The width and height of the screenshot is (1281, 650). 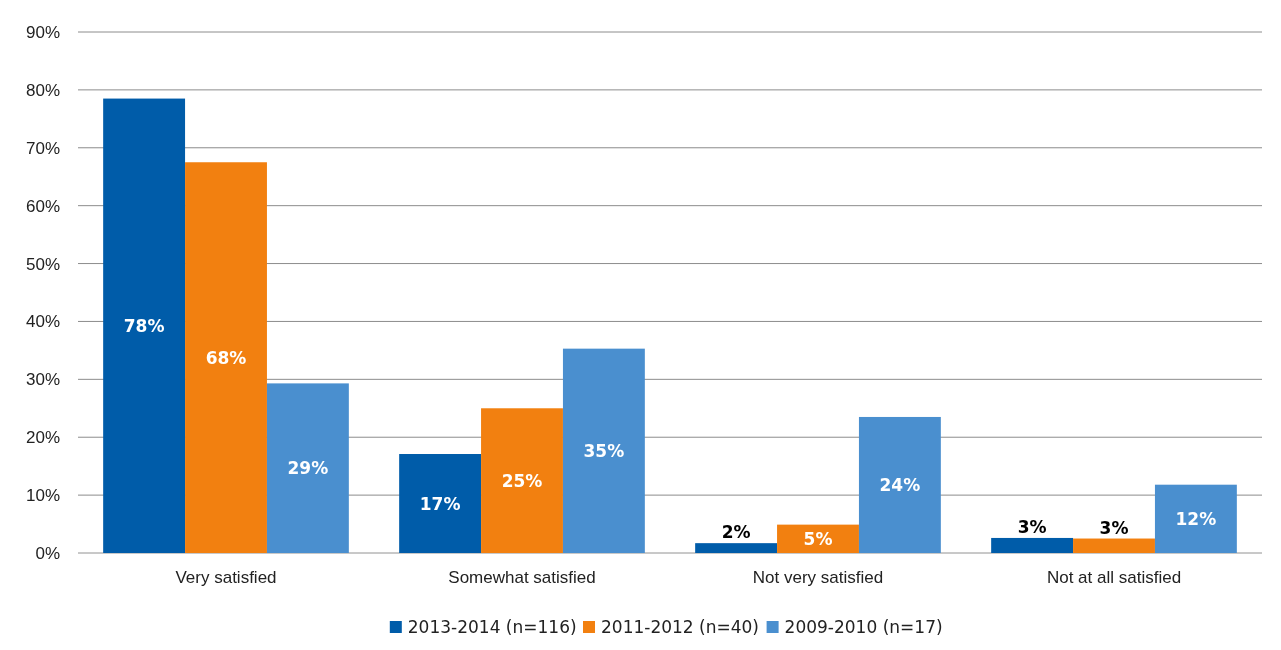 What do you see at coordinates (42, 206) in the screenshot?
I see `y-tick-label: 60%` at bounding box center [42, 206].